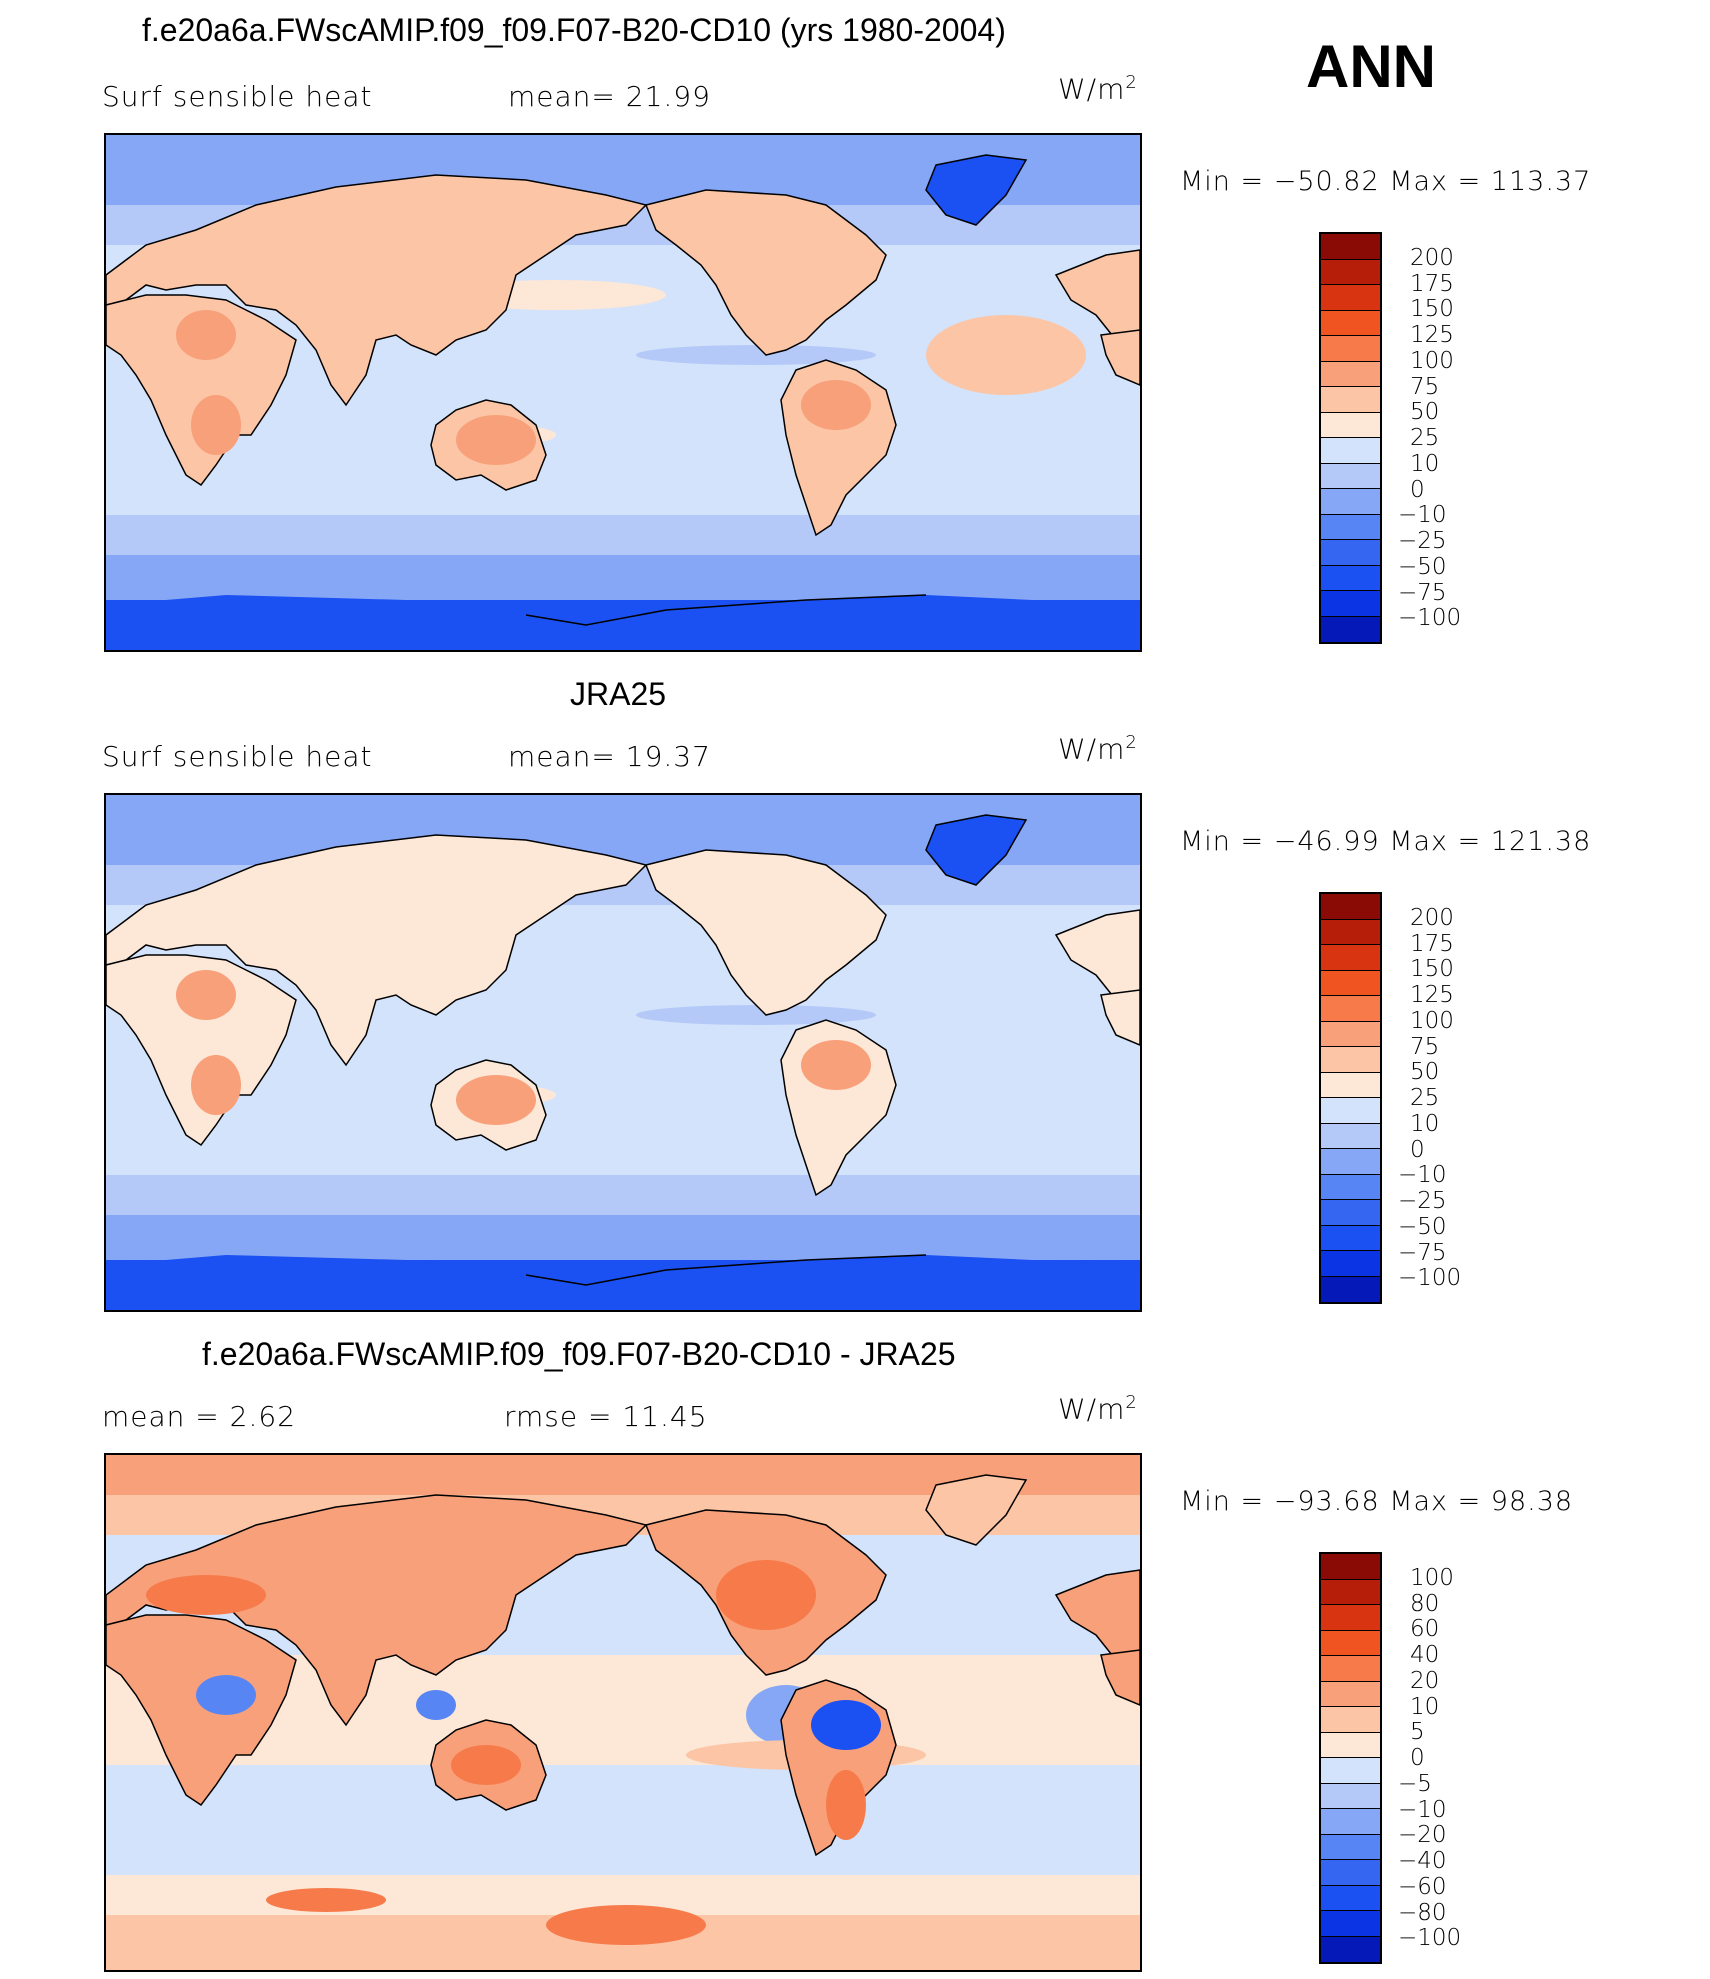  I want to click on panel-3-min-max: Min = −93.68 Max = 98.38, so click(1377, 1501).